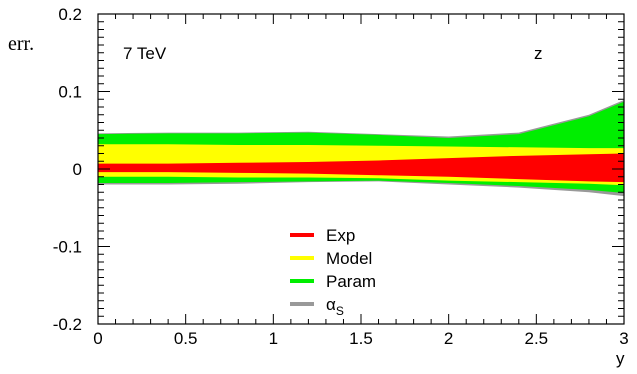 The height and width of the screenshot is (374, 637). What do you see at coordinates (335, 306) in the screenshot?
I see `legend-label-alpha-s: αS` at bounding box center [335, 306].